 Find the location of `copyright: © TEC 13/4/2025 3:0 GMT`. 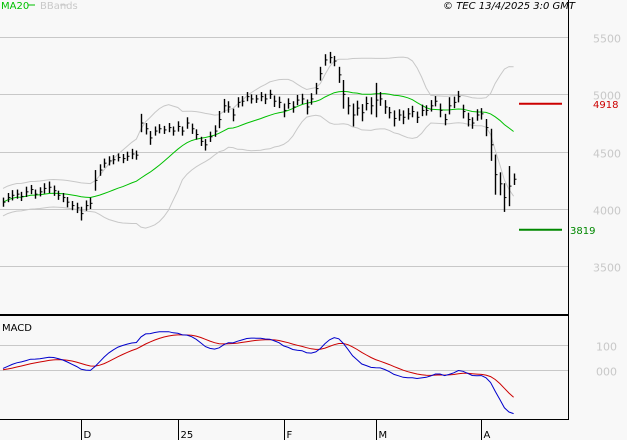

copyright: © TEC 13/4/2025 3:0 GMT is located at coordinates (509, 6).